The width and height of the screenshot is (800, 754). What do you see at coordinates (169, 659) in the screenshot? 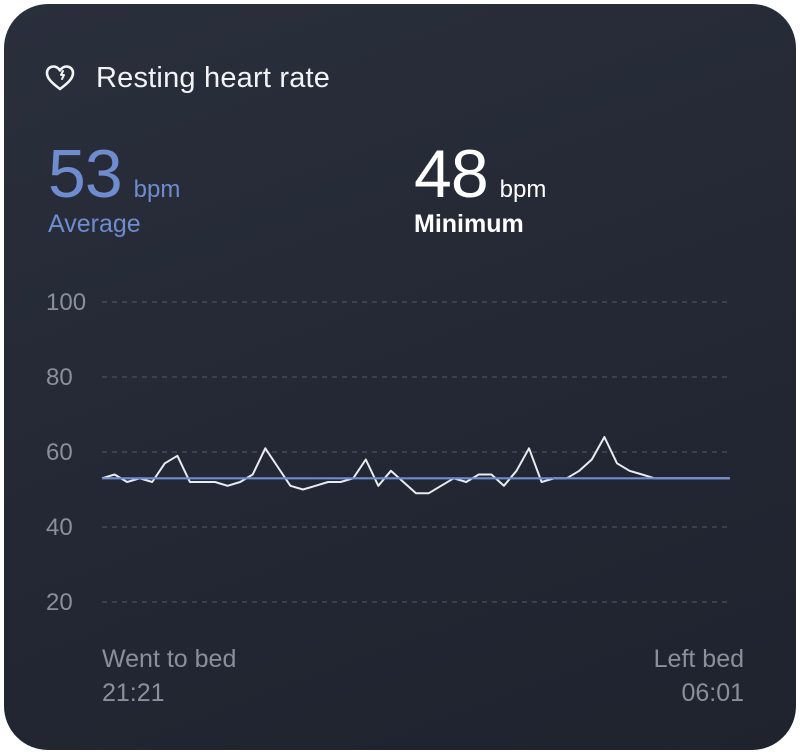
I see `went-to-bed-label: Went to bed` at bounding box center [169, 659].